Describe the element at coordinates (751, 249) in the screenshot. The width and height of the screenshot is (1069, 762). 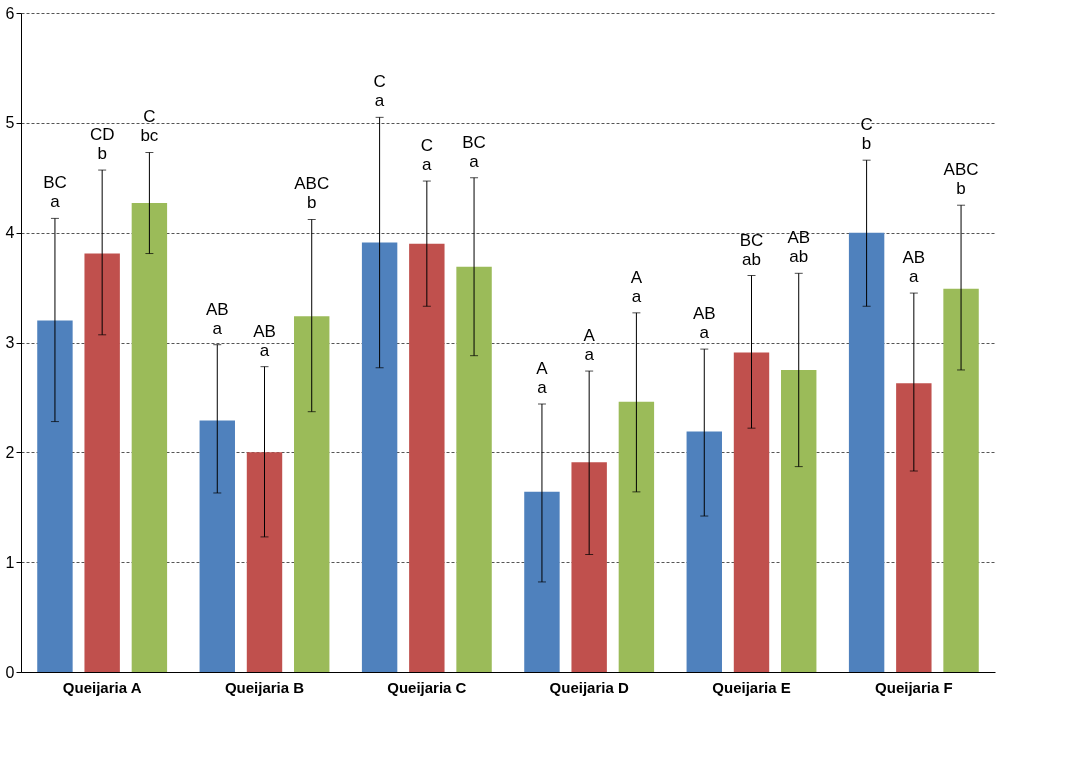
I see `annotation: BC ab` at that location.